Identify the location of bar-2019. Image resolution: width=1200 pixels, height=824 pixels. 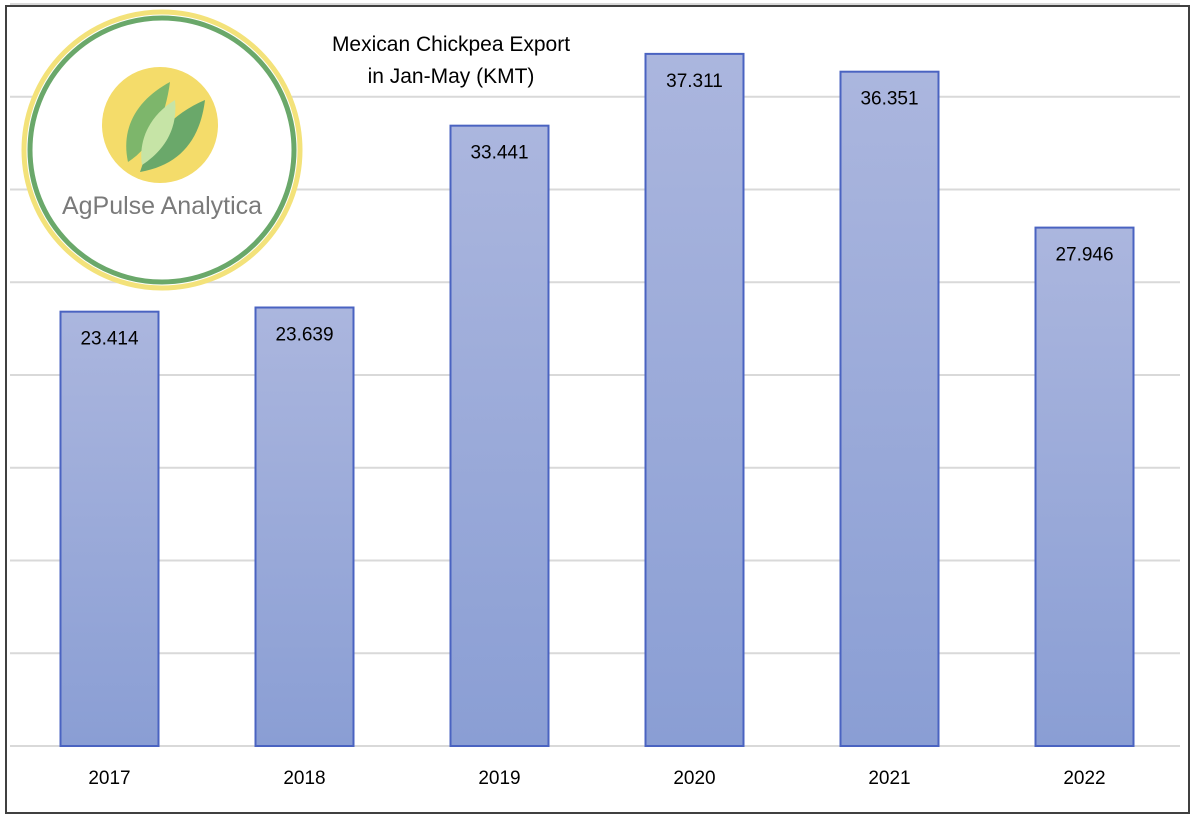
(499, 436).